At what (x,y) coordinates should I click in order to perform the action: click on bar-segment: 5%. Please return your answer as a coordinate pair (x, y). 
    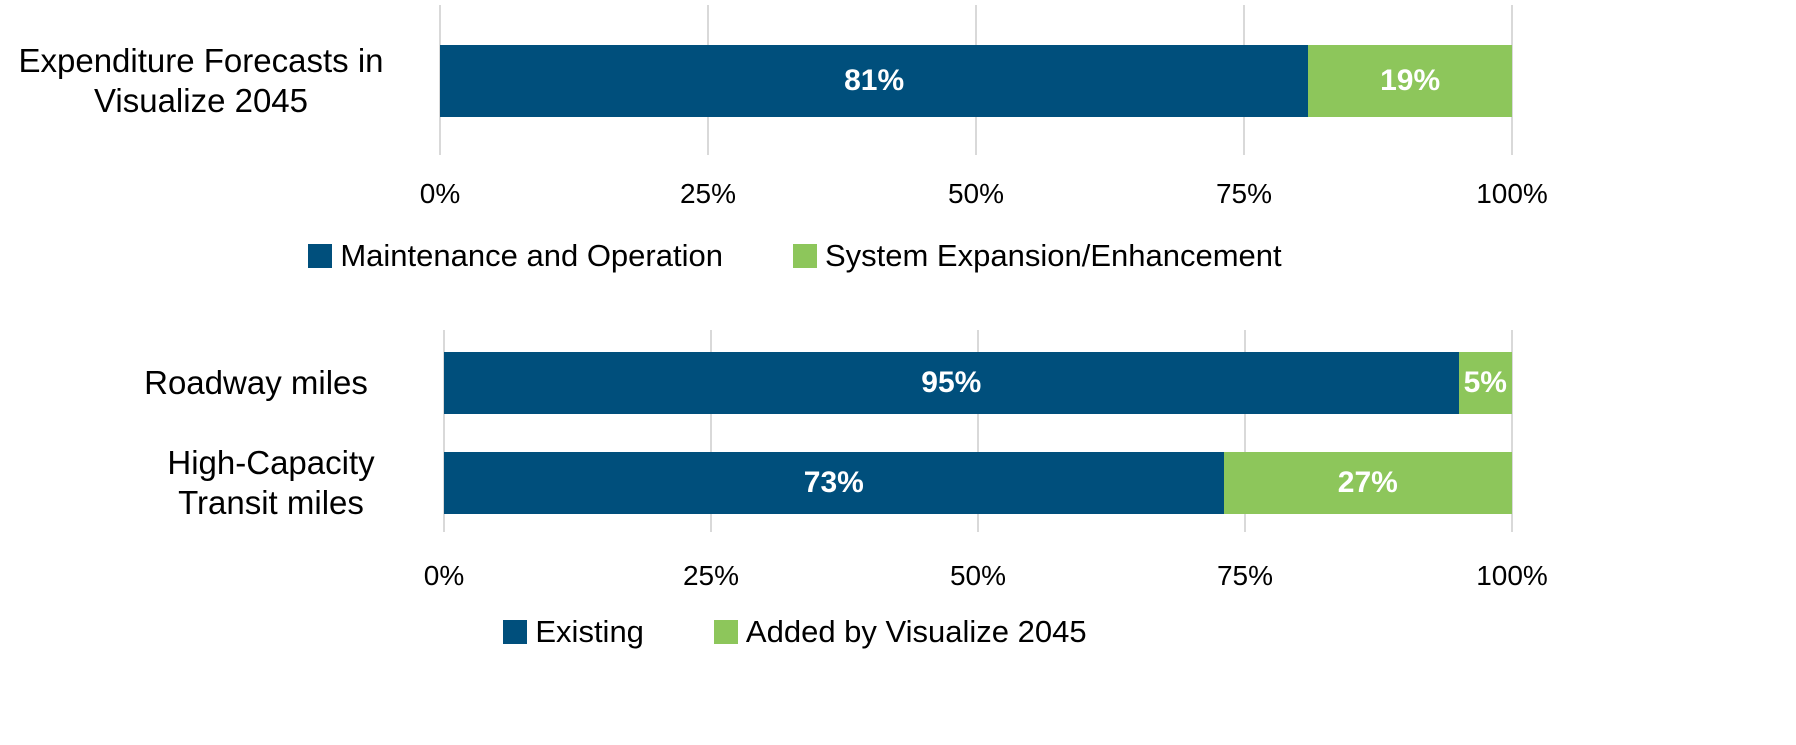
    Looking at the image, I should click on (1485, 383).